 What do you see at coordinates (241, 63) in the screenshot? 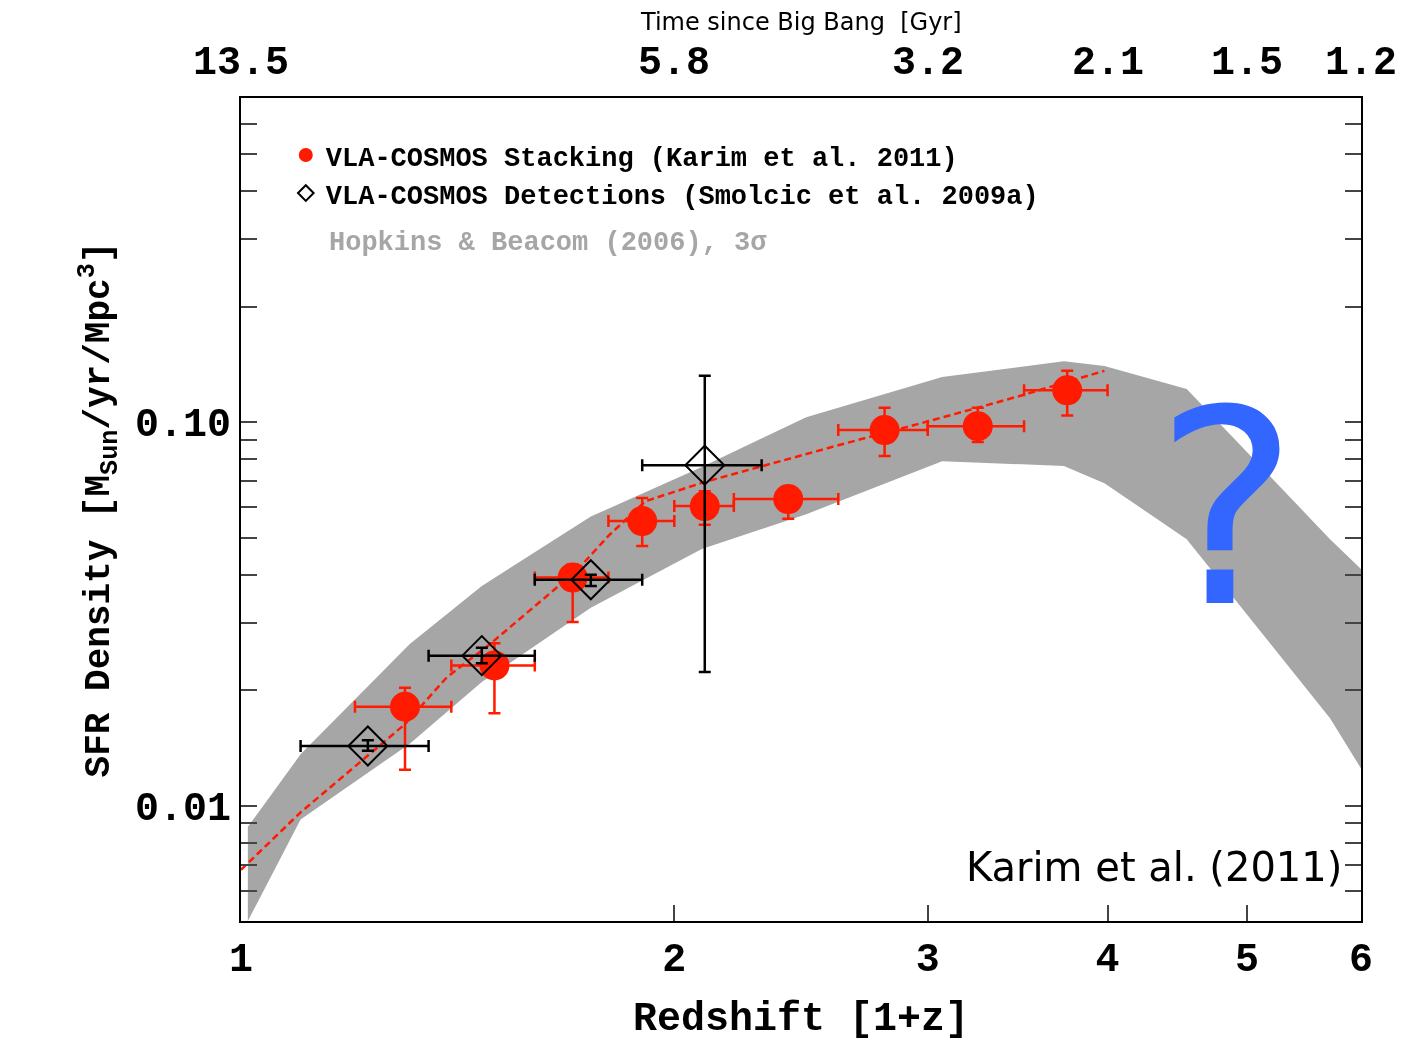
I see `text: 13.5` at bounding box center [241, 63].